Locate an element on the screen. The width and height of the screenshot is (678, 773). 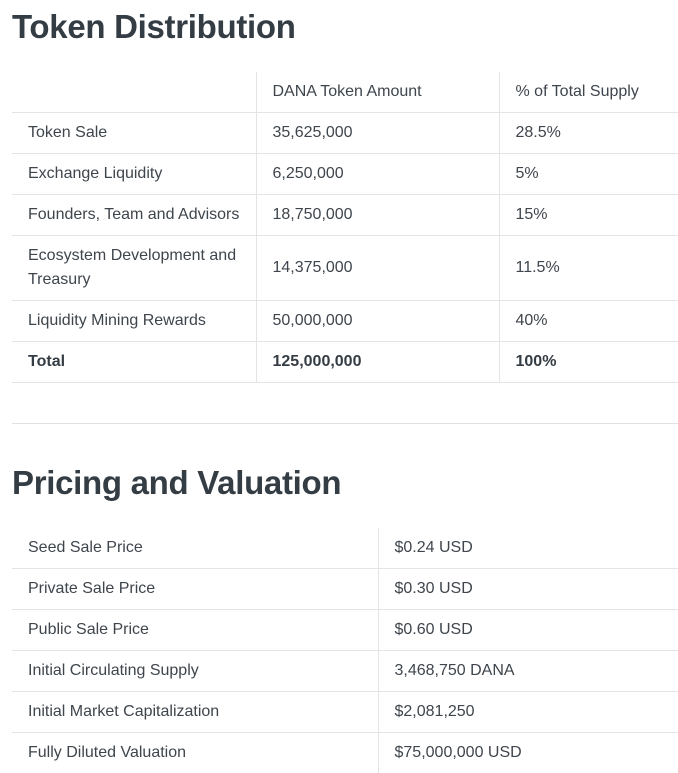
pricing-value: $0.24 USD is located at coordinates (527, 548).